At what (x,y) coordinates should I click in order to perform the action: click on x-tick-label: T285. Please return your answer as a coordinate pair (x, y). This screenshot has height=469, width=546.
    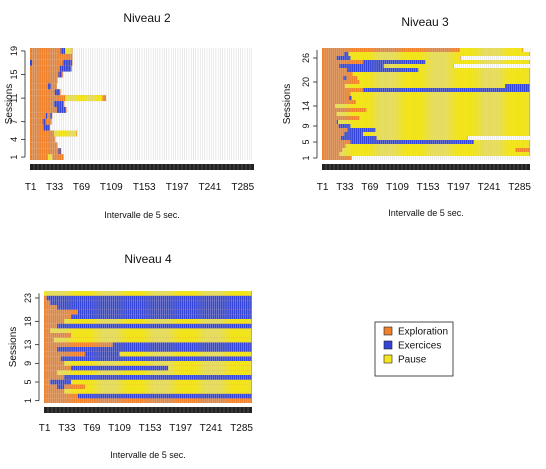
    Looking at the image, I should click on (242, 187).